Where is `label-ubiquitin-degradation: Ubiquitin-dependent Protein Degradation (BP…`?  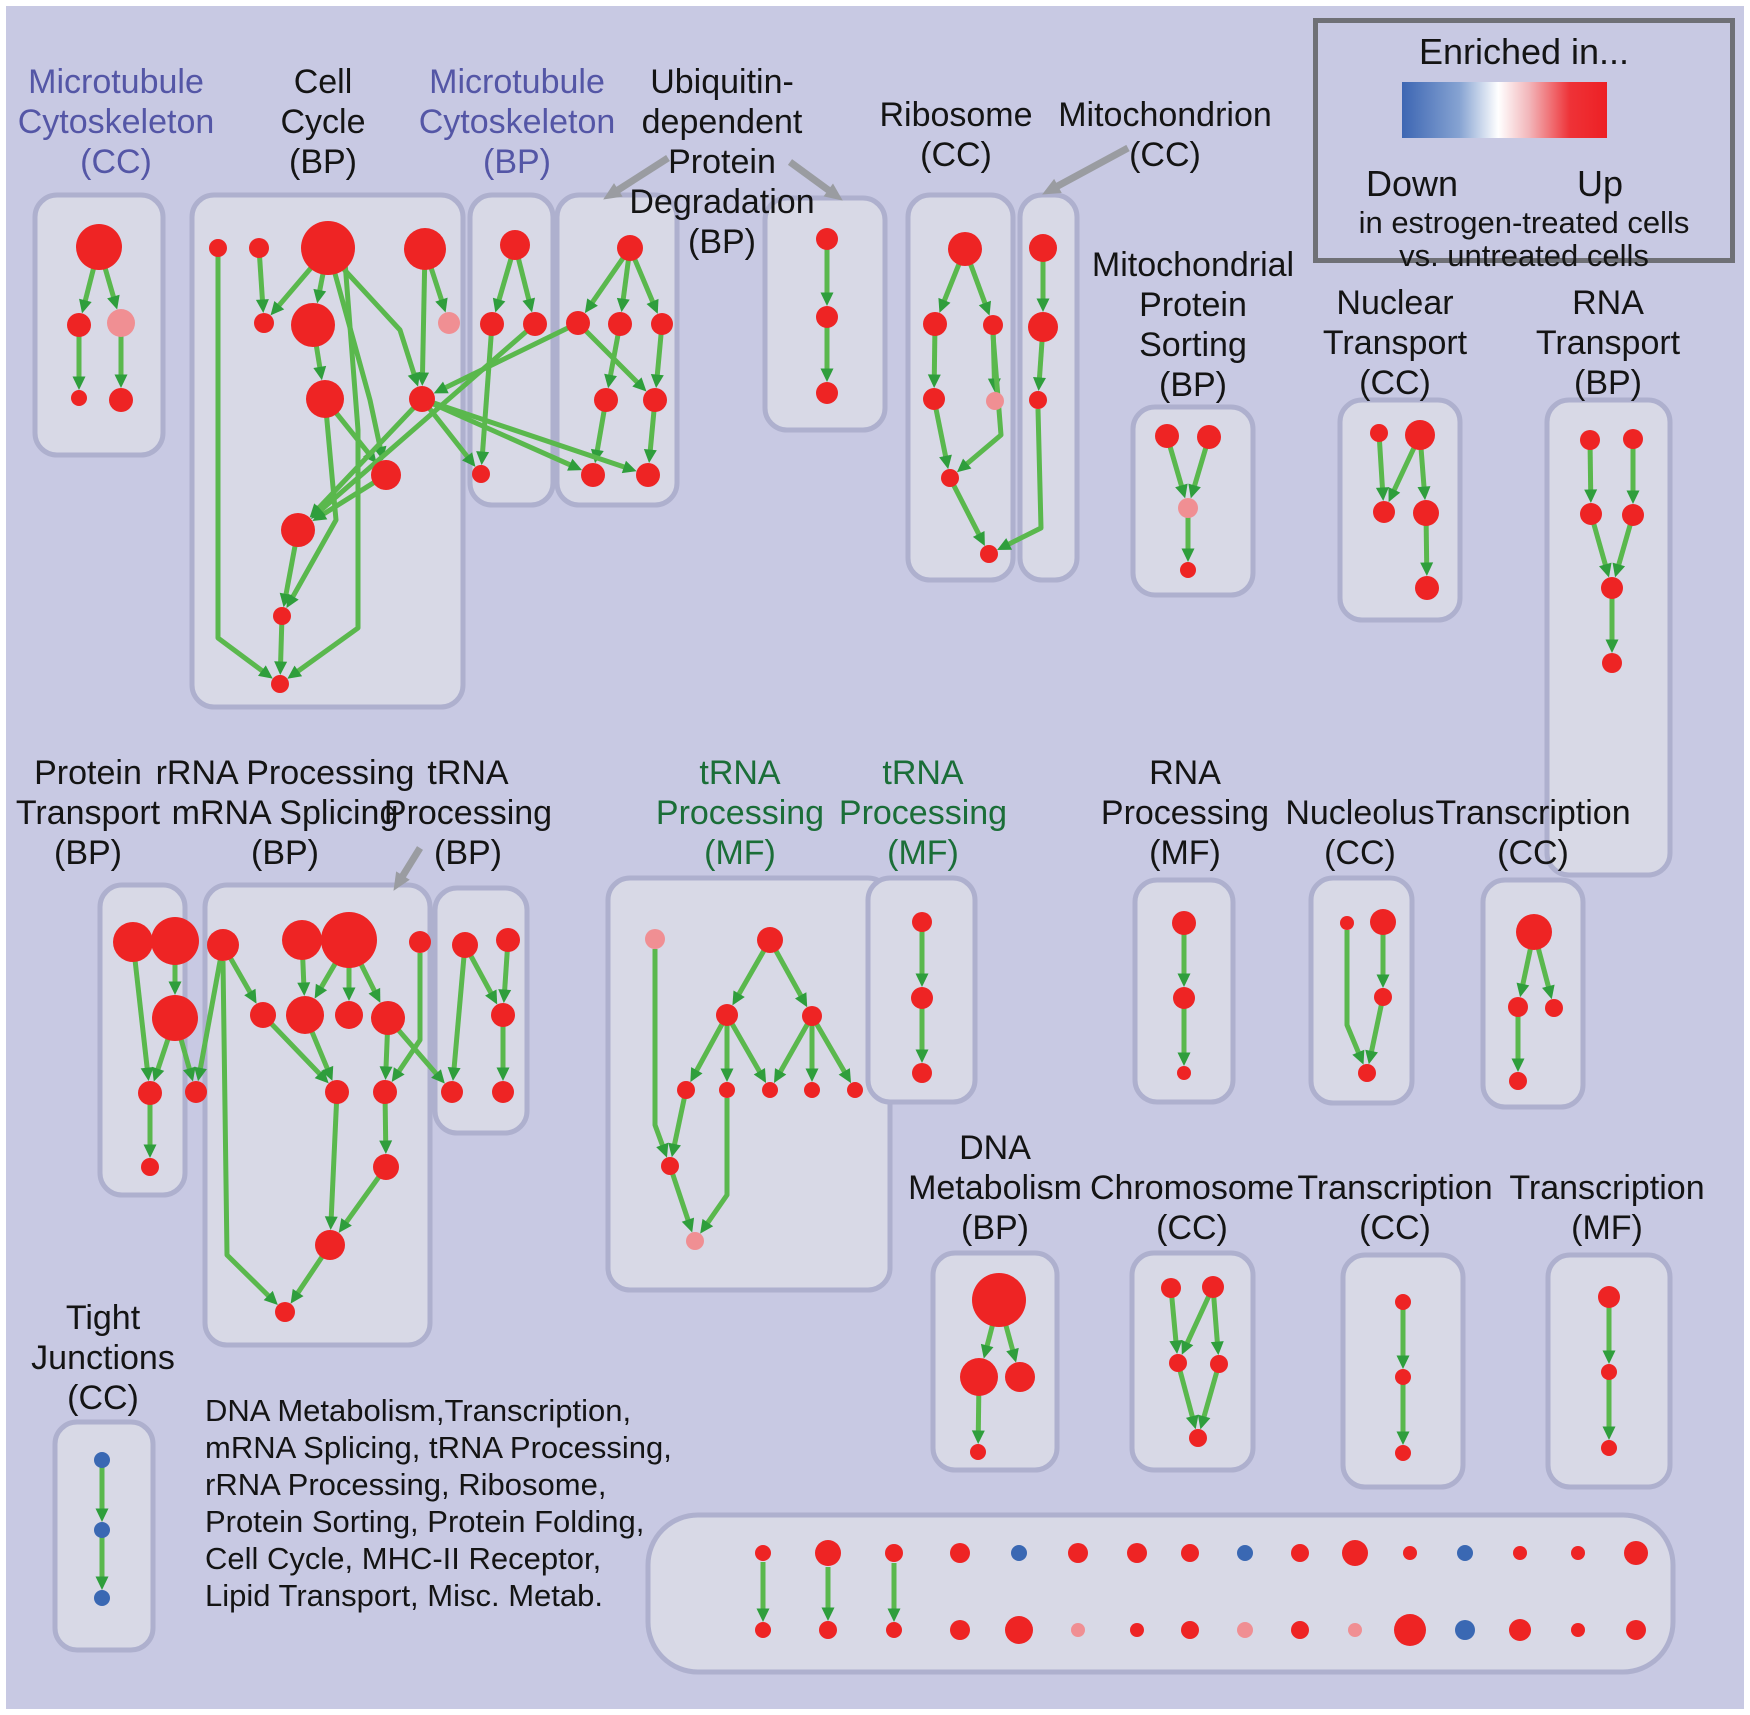 label-ubiquitin-degradation: Ubiquitin-dependent Protein Degradation (BP… is located at coordinates (721, 162).